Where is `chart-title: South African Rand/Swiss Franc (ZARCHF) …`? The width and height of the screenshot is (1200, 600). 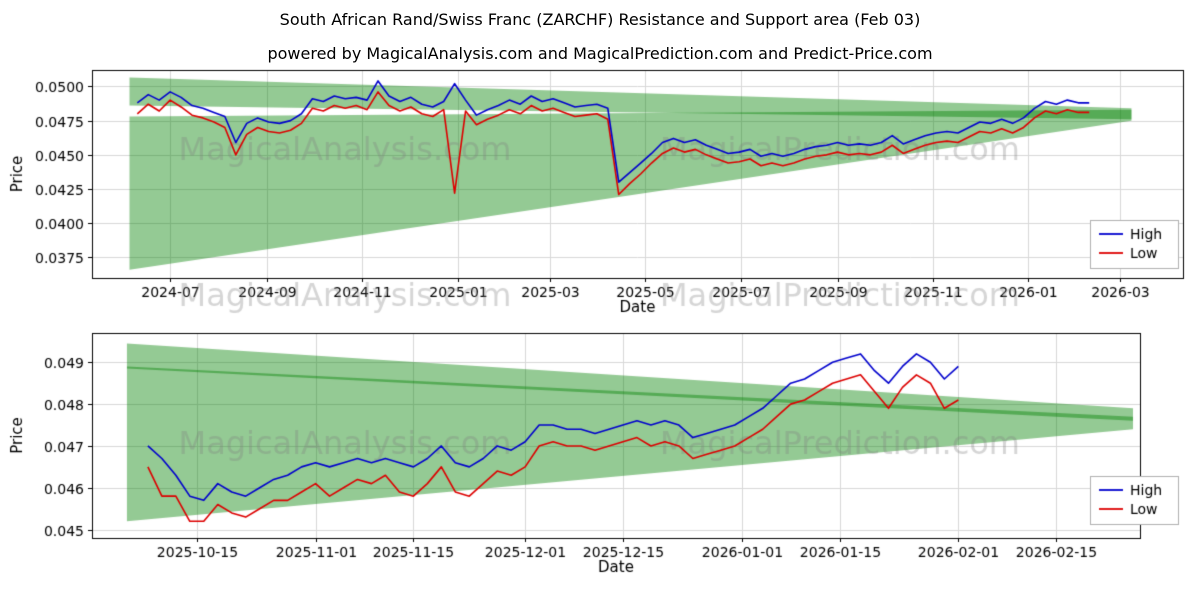
chart-title: South African Rand/Swiss Franc (ZARCHF) … is located at coordinates (600, 19).